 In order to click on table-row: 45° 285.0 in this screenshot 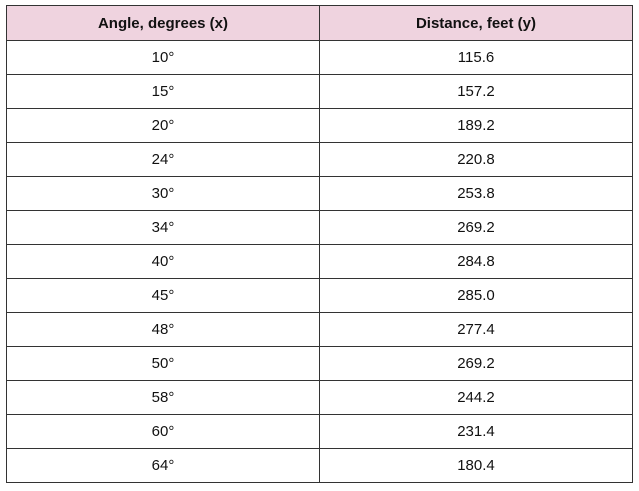, I will do `click(319, 295)`.